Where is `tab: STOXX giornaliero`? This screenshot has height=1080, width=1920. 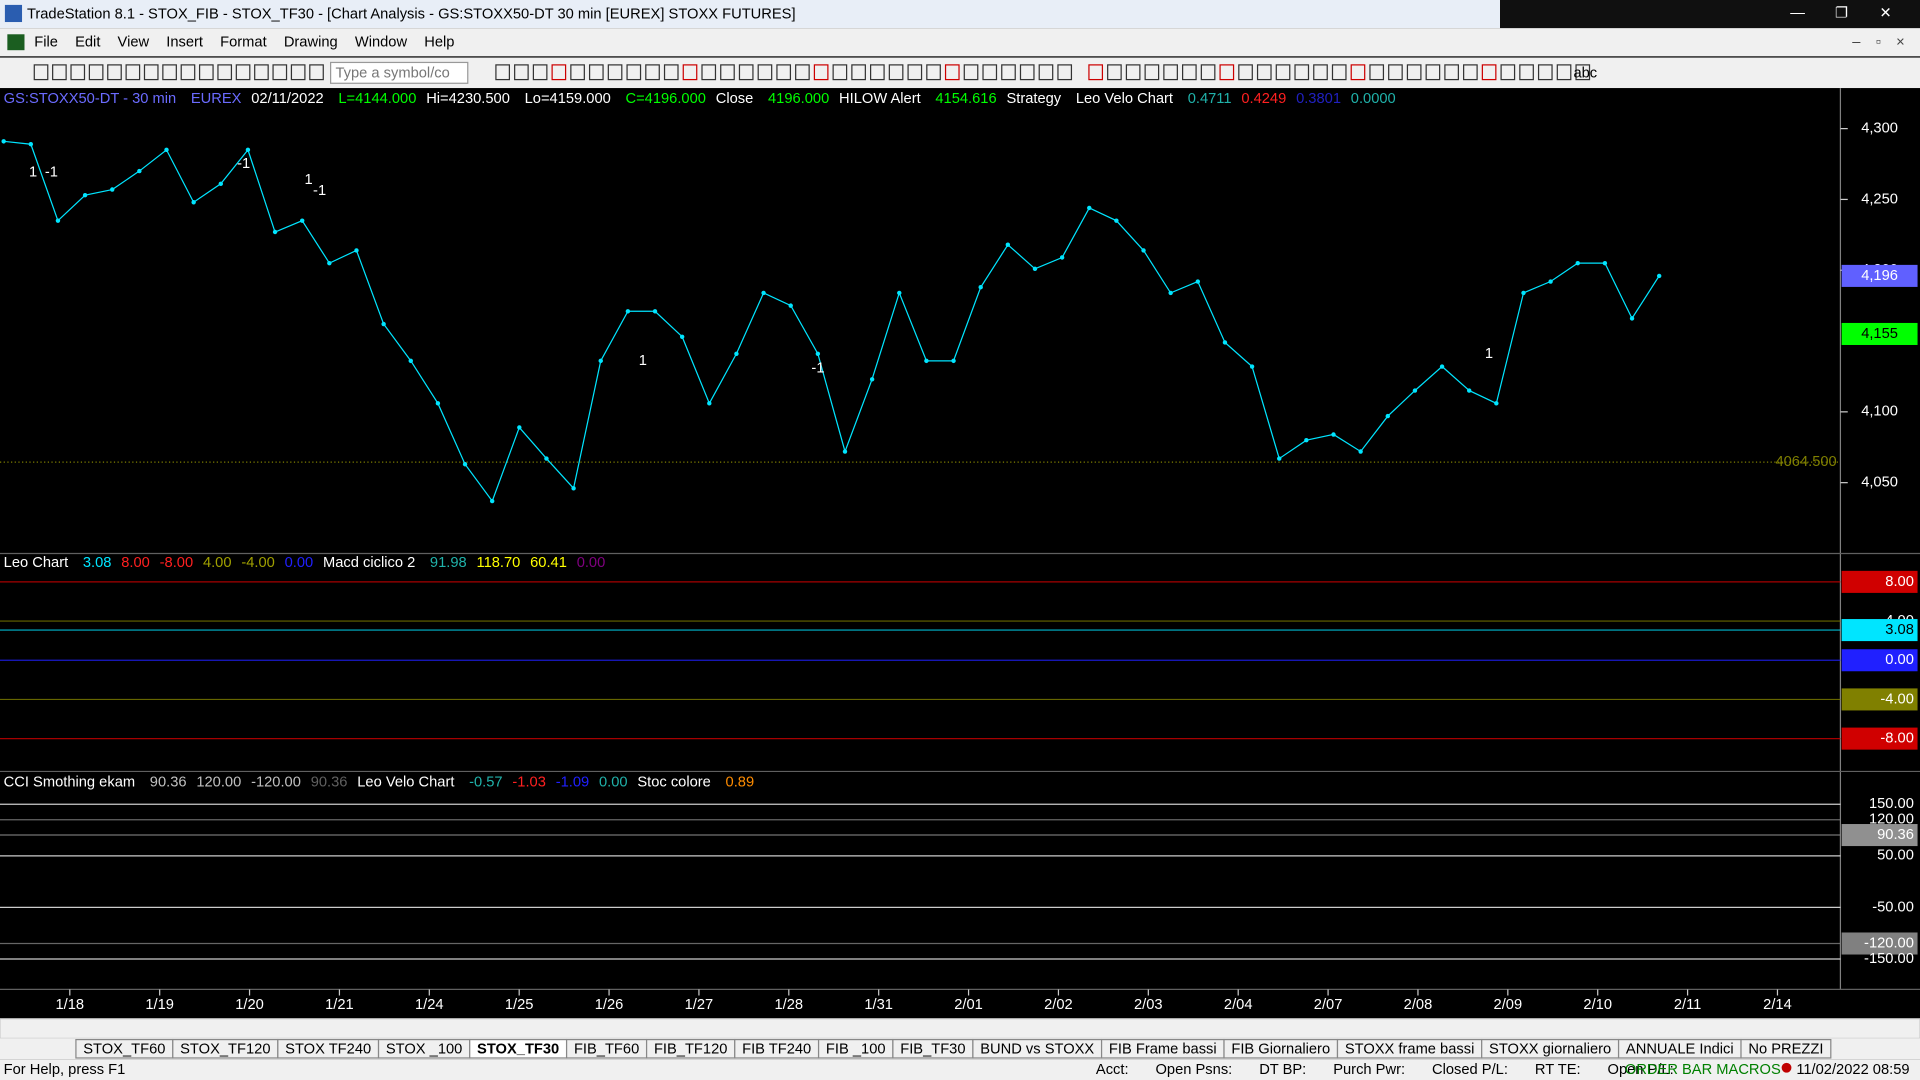
tab: STOXX giornaliero is located at coordinates (1550, 1048).